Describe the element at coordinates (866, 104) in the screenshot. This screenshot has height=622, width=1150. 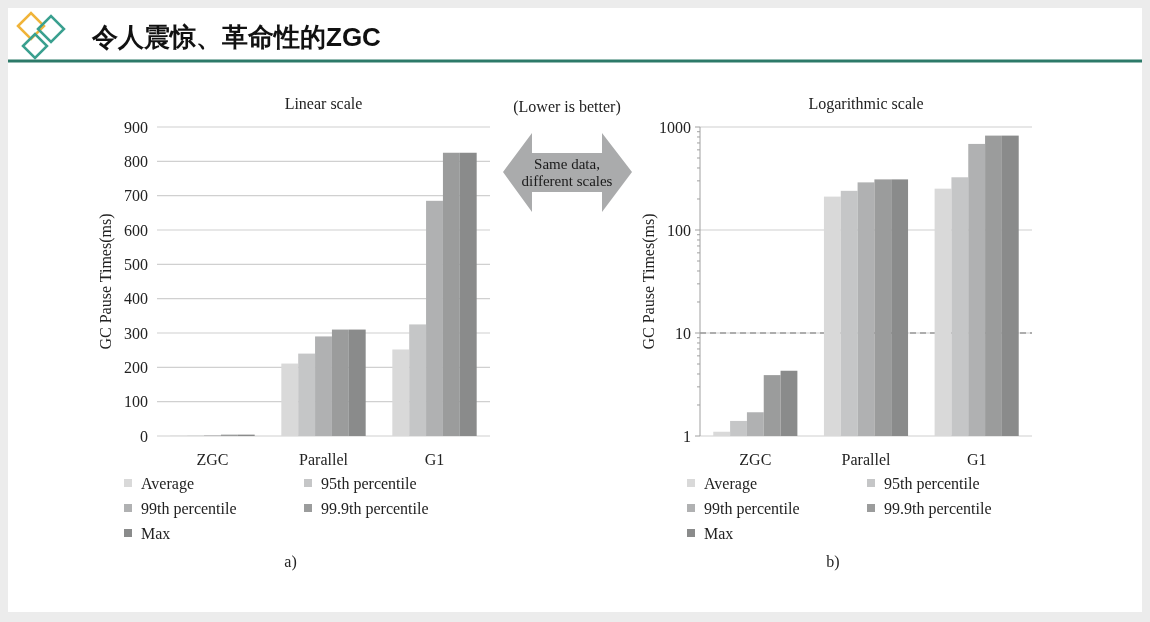
I see `chart-title: Logarithmic scale` at that location.